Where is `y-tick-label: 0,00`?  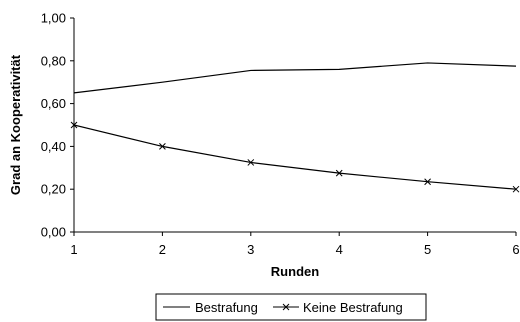 y-tick-label: 0,00 is located at coordinates (53, 232).